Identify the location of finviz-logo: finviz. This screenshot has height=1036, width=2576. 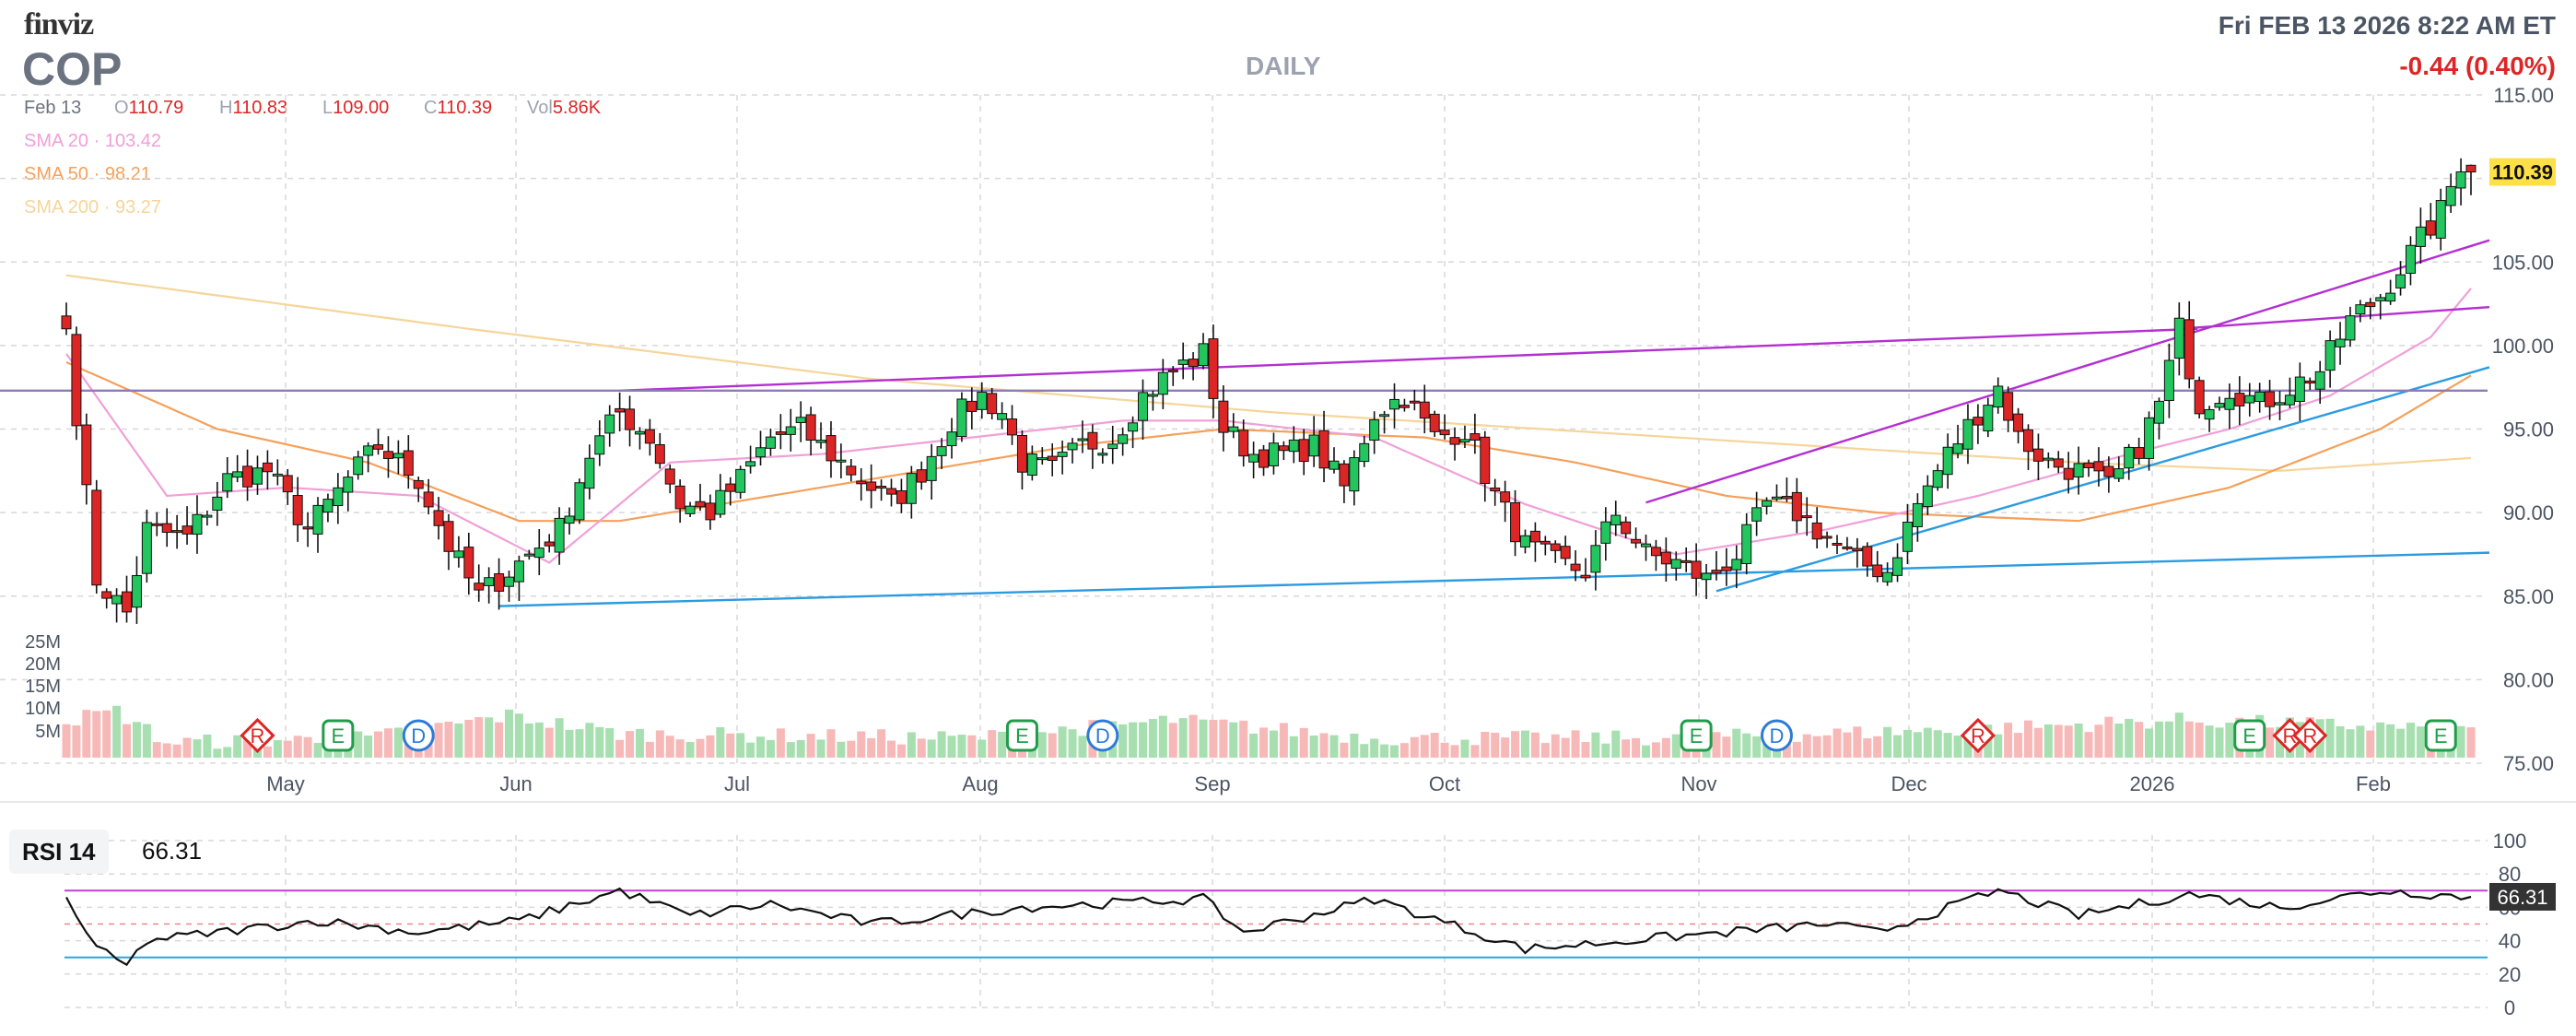
(59, 24).